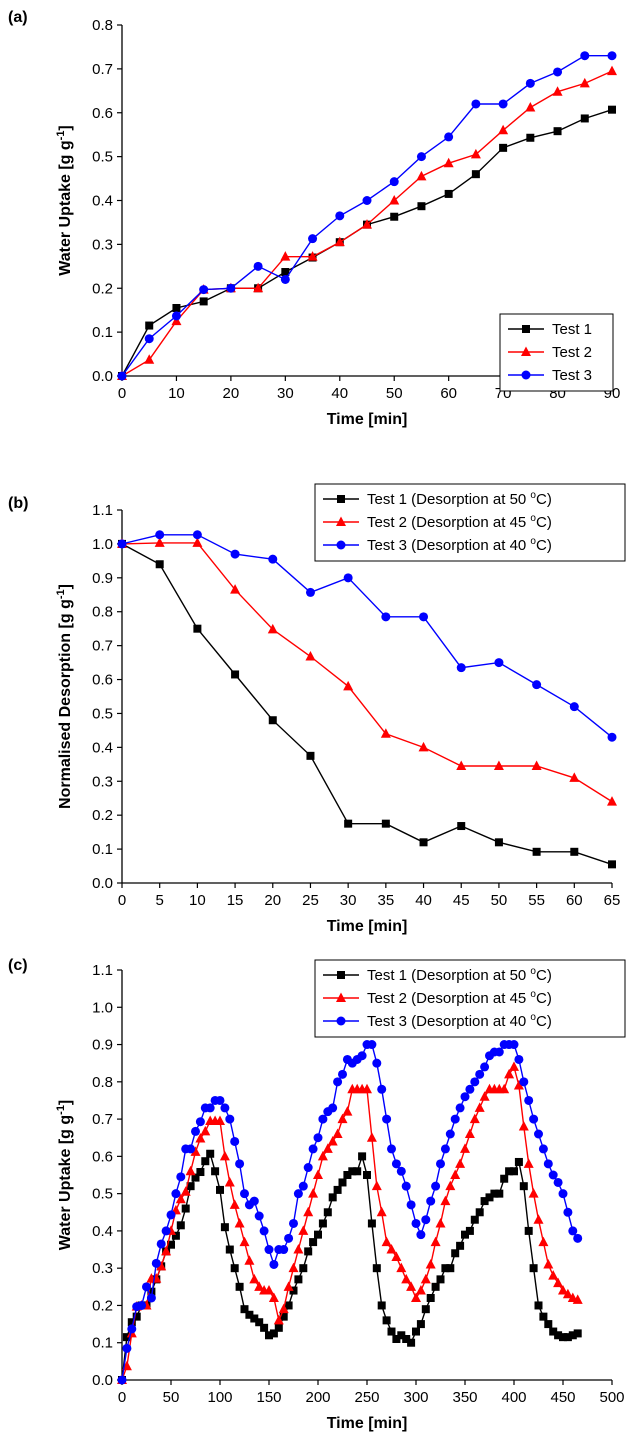 This screenshot has height=1432, width=633. What do you see at coordinates (556, 352) in the screenshot?
I see `legend: Test 1 Test 2 Test 3` at bounding box center [556, 352].